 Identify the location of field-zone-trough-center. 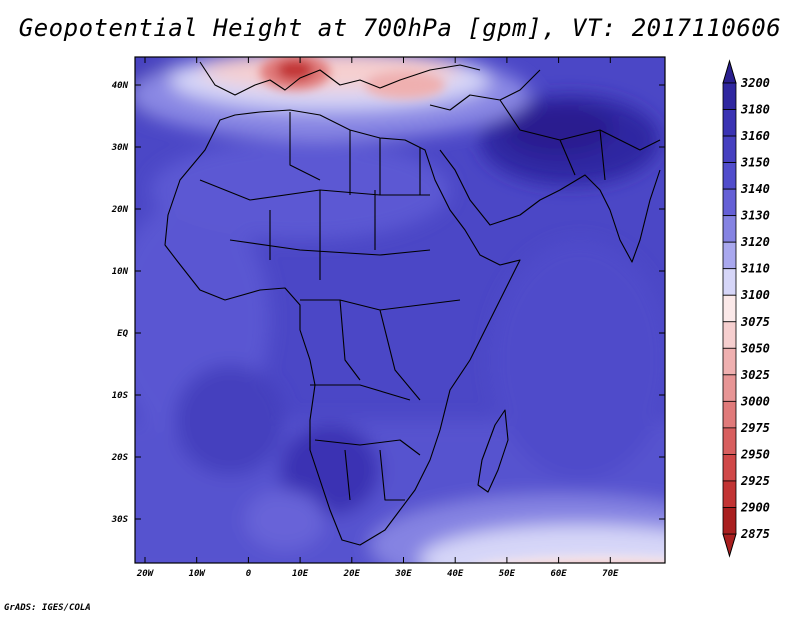
(295, 70).